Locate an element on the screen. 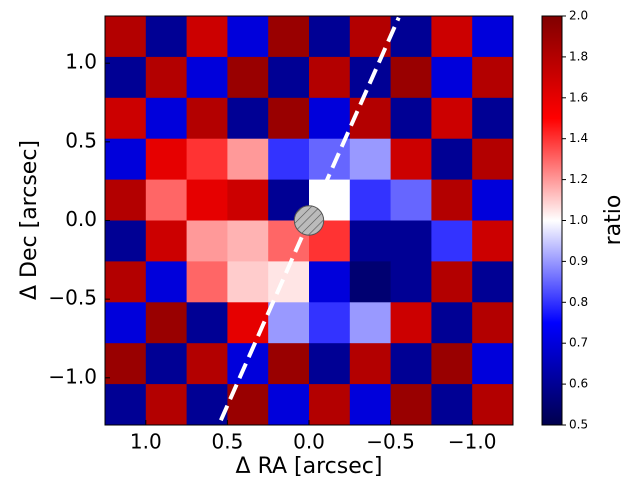 Image resolution: width=625 pixels, height=481 pixels. colorbar-tick-label: 0.8 is located at coordinates (578, 302).